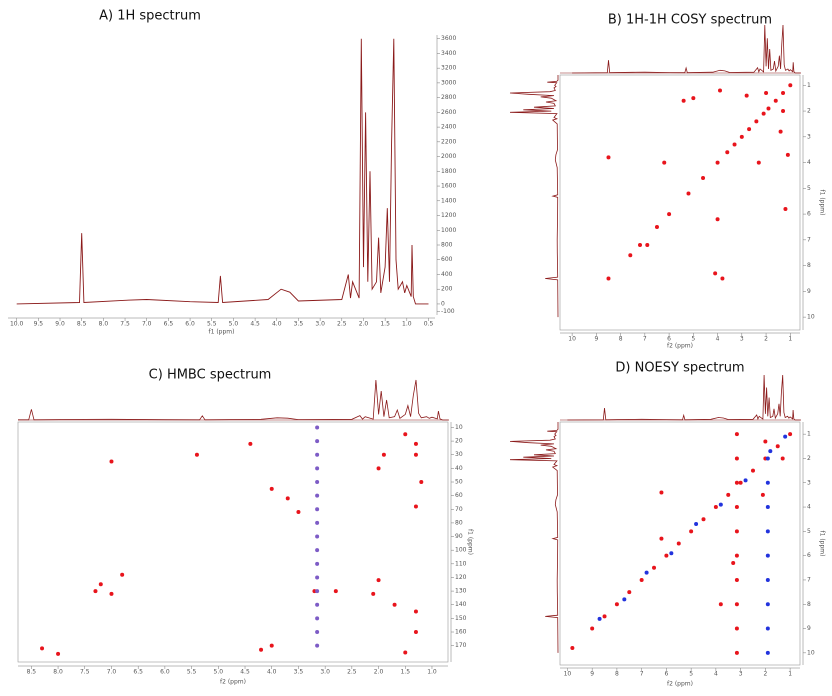 The height and width of the screenshot is (696, 832). I want to click on x-axis-label: f2 (ppm), so click(680, 346).